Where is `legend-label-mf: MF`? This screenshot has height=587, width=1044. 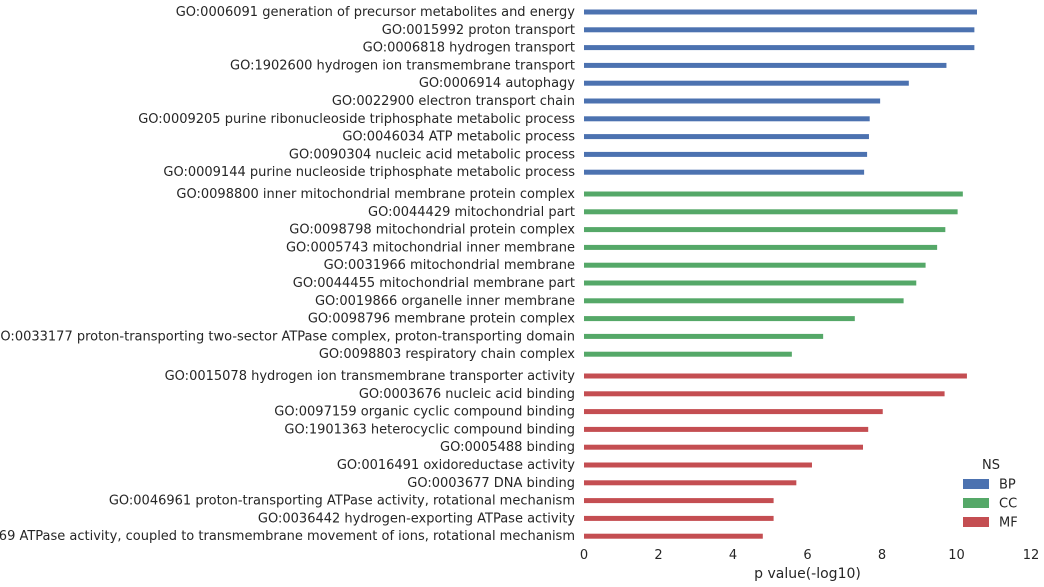
legend-label-mf: MF is located at coordinates (1008, 523).